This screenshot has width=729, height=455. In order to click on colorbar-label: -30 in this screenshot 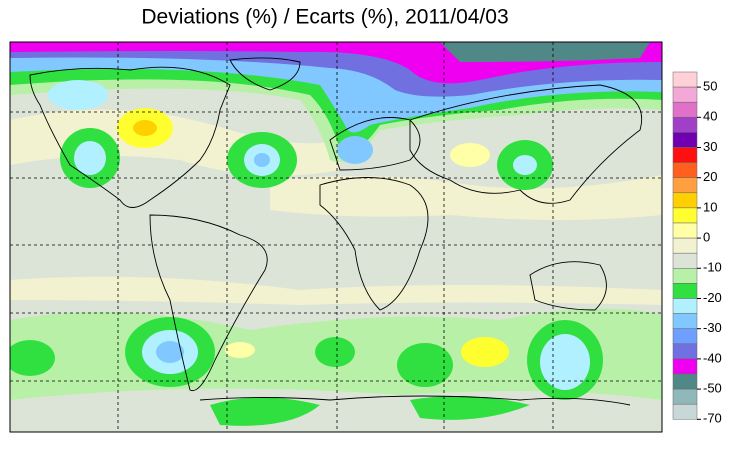, I will do `click(712, 327)`.